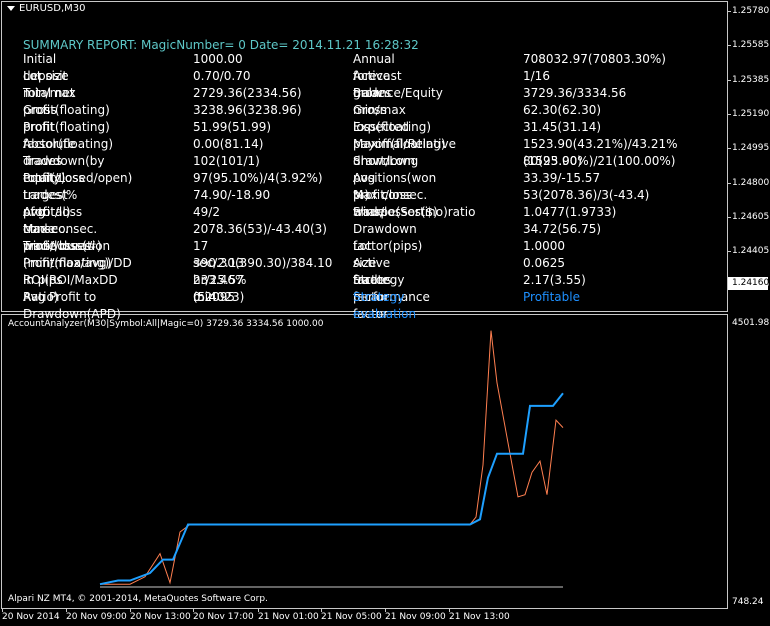 The height and width of the screenshot is (626, 770). What do you see at coordinates (751, 45) in the screenshot?
I see `price-axis-label: 1.25585` at bounding box center [751, 45].